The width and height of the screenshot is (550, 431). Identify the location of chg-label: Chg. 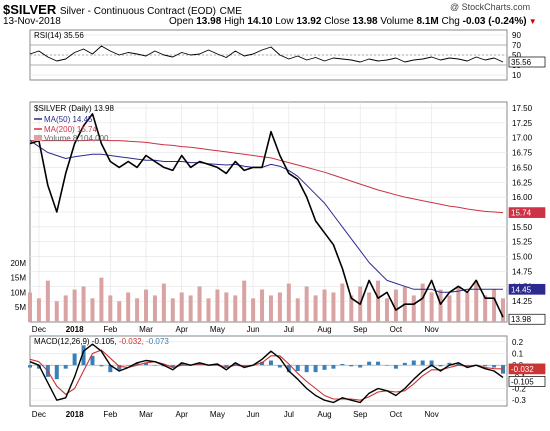
(450, 21).